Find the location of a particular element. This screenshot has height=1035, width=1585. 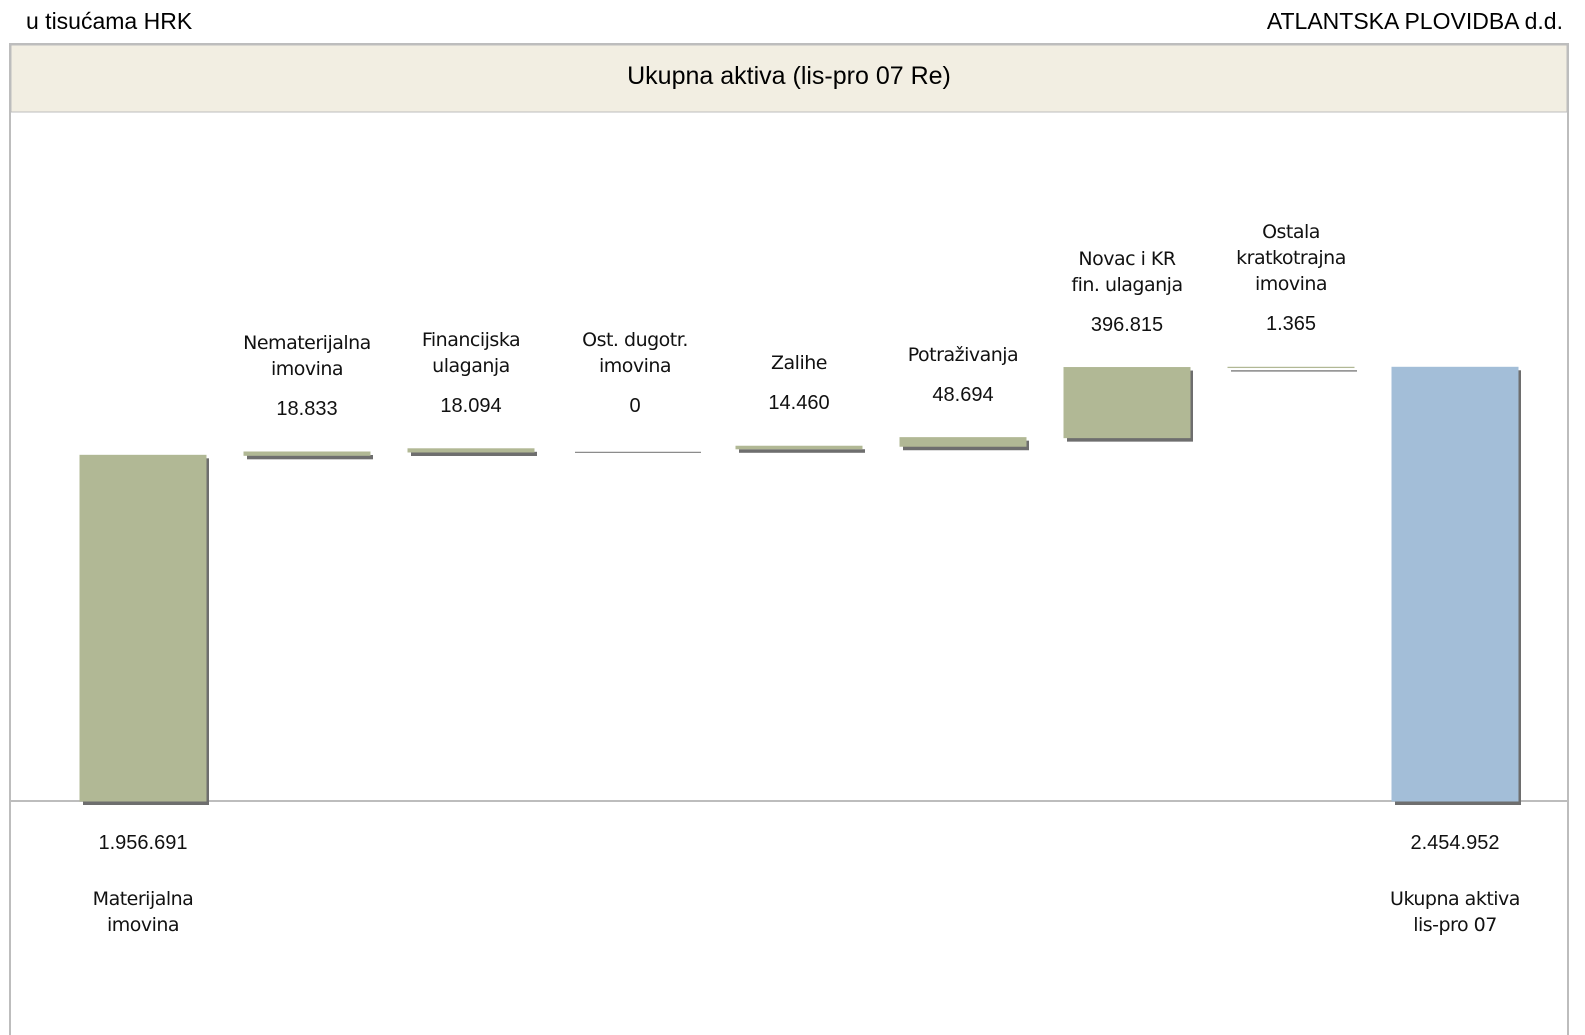

category-label: Materijalna imovina is located at coordinates (143, 912).